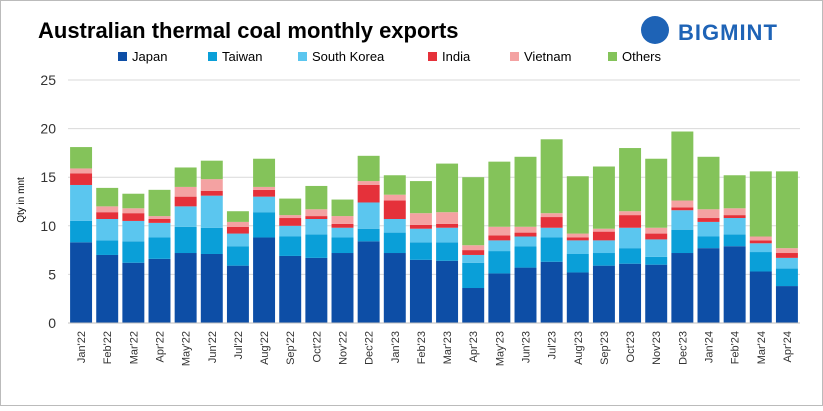  What do you see at coordinates (134, 347) in the screenshot?
I see `x-tick-label: Mar'22` at bounding box center [134, 347].